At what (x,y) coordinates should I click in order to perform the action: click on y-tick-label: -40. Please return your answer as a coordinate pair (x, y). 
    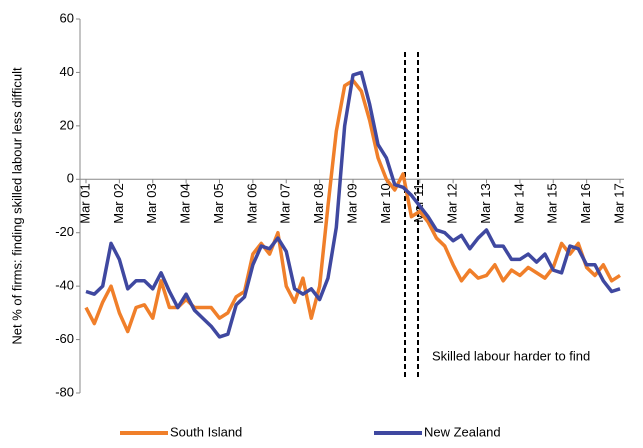
    Looking at the image, I should click on (64, 285).